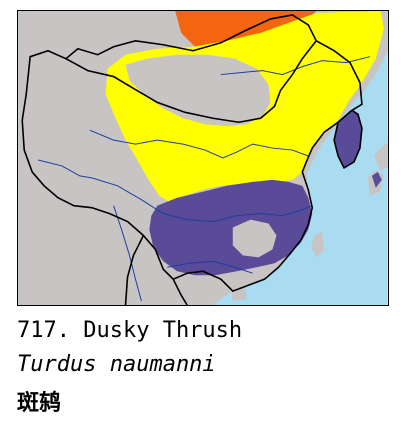 This screenshot has width=410, height=424. Describe the element at coordinates (254, 238) in the screenshot. I see `winter-gap` at that location.